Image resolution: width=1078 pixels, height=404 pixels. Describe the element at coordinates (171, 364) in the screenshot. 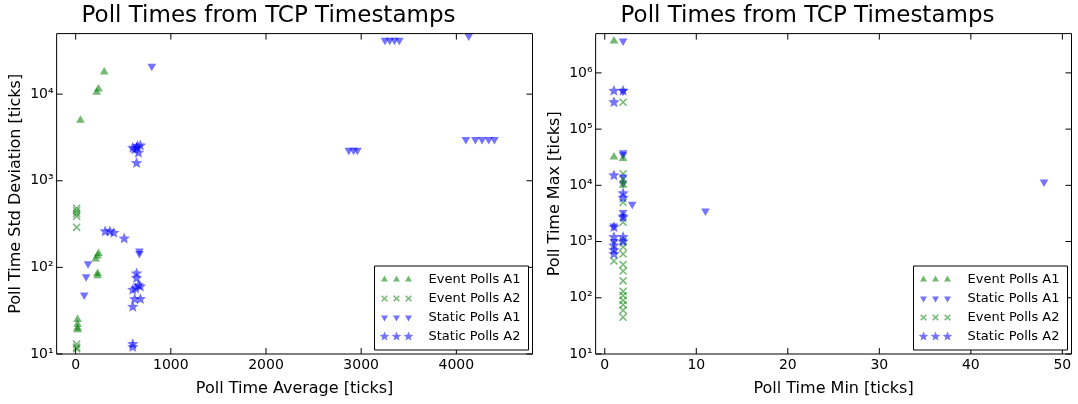

I see `x-tick-label: 1000` at that location.